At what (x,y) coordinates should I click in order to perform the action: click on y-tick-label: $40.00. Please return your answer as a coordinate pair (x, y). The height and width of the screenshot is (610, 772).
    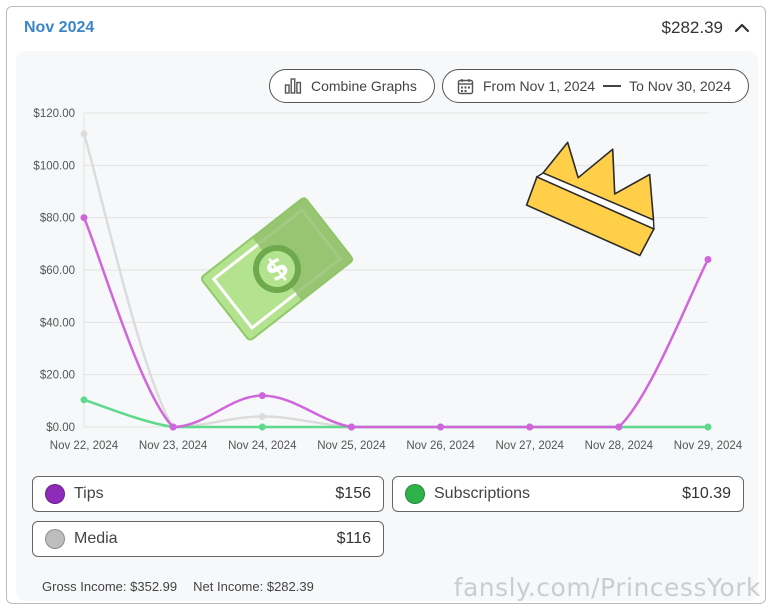
    Looking at the image, I should click on (57, 323).